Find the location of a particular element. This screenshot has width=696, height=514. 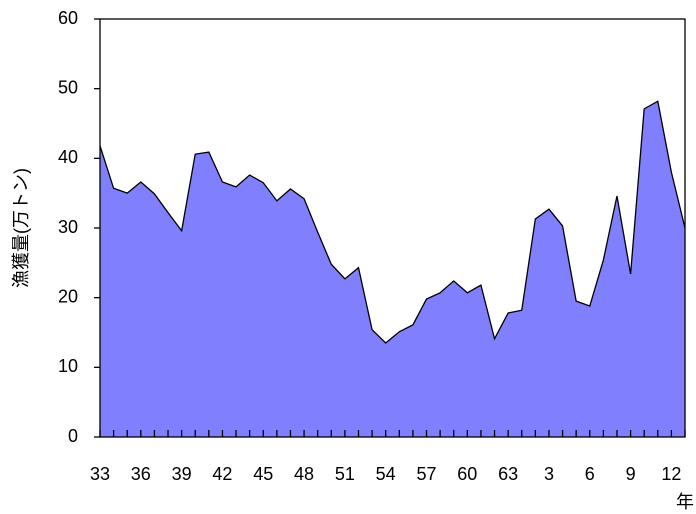

x-tick-label: 3 is located at coordinates (549, 474).